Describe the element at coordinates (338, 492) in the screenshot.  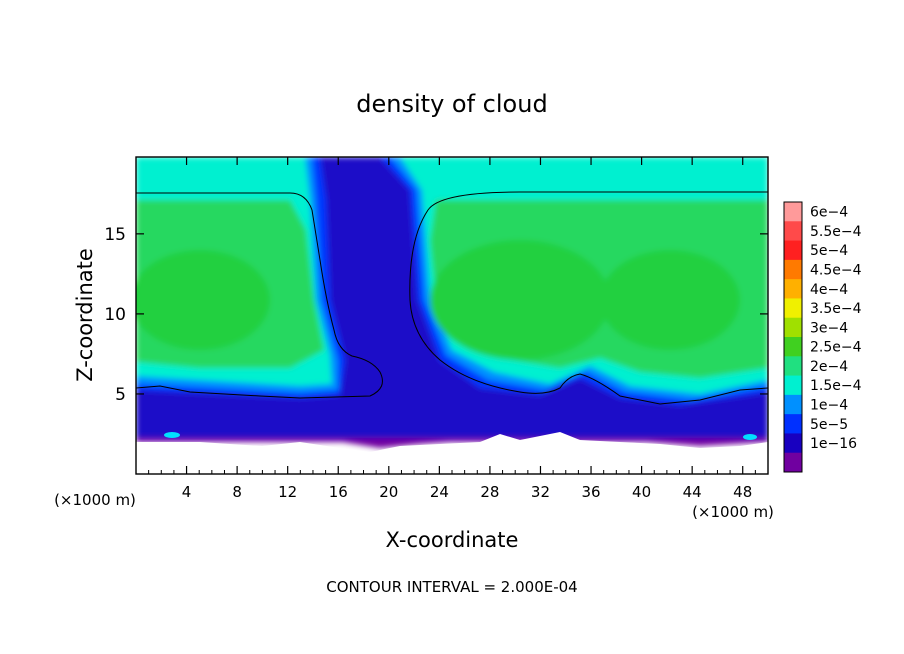
I see `x-tick-label: 16` at that location.